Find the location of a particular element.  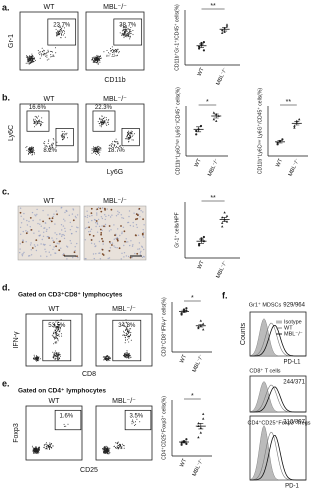

panel-subtitle: Gated on CD4⁺ lymphocytes is located at coordinates (62, 391).